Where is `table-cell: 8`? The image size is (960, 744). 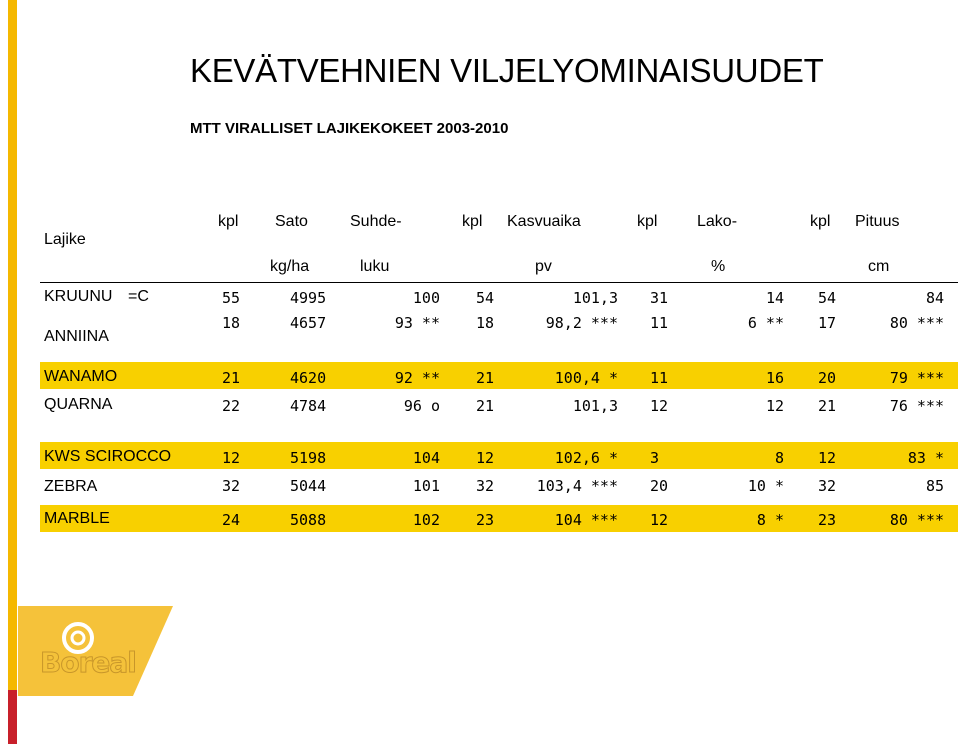 table-cell: 8 is located at coordinates (779, 458).